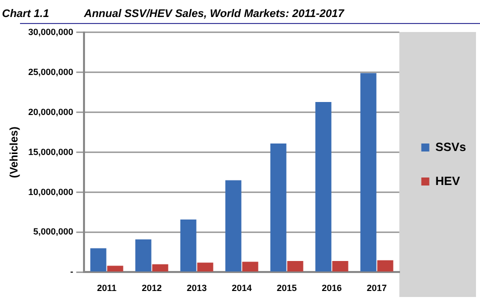  What do you see at coordinates (286, 288) in the screenshot?
I see `x-tick-label: 2015` at bounding box center [286, 288].